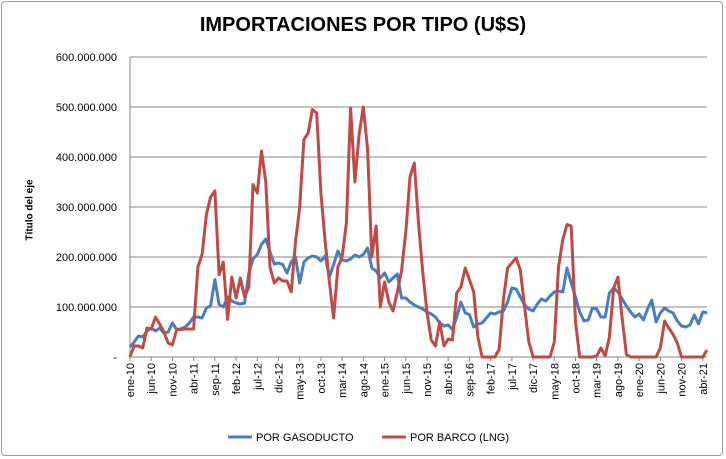  I want to click on x-tick-label: feb-17, so click(492, 378).